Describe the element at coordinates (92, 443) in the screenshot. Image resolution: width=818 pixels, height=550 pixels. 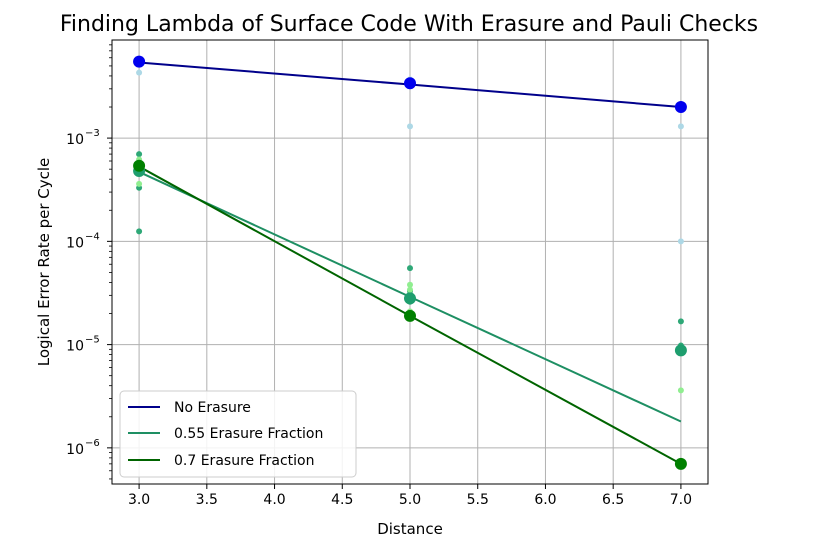
I see `y-tick-exponent: −6` at that location.